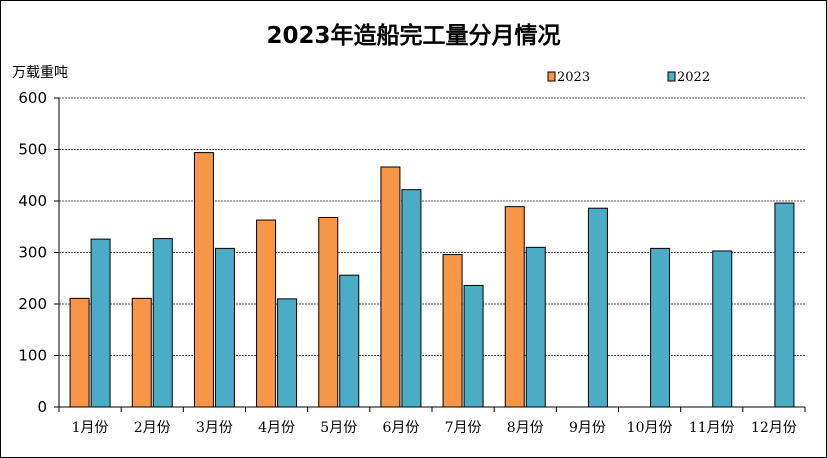 This screenshot has height=458, width=827. I want to click on x-tick-label: 4月份, so click(276, 428).